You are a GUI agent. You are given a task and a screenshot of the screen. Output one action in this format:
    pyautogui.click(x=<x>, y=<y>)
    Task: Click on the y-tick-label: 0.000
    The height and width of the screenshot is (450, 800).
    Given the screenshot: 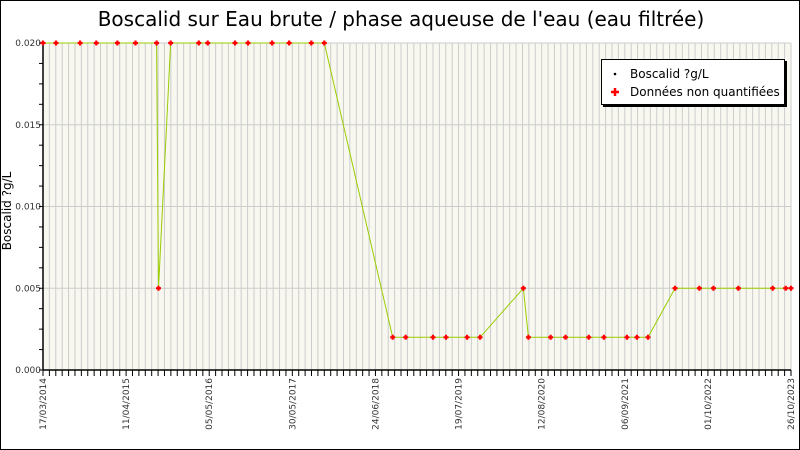 What is the action you would take?
    pyautogui.click(x=28, y=371)
    